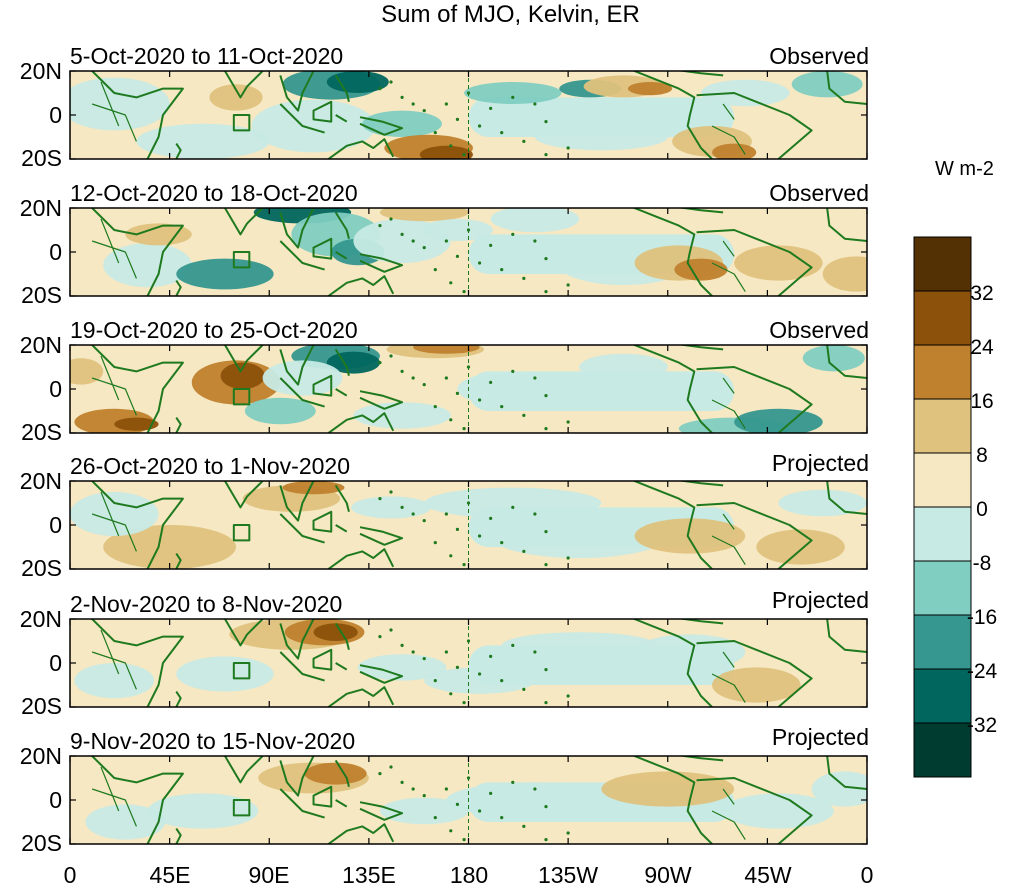 The width and height of the screenshot is (1021, 889). What do you see at coordinates (982, 293) in the screenshot?
I see `colorbar-label-32: 32` at bounding box center [982, 293].